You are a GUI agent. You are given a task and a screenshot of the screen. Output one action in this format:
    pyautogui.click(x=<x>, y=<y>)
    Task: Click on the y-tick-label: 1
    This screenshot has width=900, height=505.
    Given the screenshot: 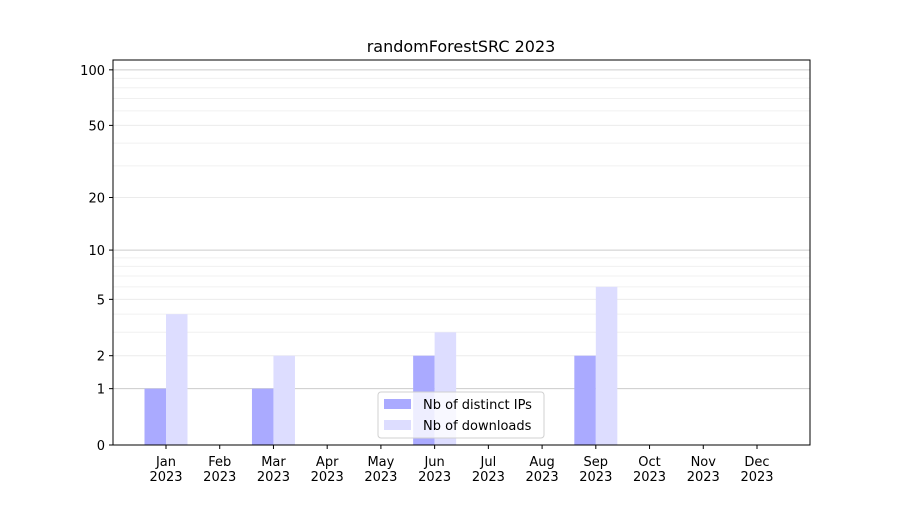 What is the action you would take?
    pyautogui.click(x=101, y=390)
    